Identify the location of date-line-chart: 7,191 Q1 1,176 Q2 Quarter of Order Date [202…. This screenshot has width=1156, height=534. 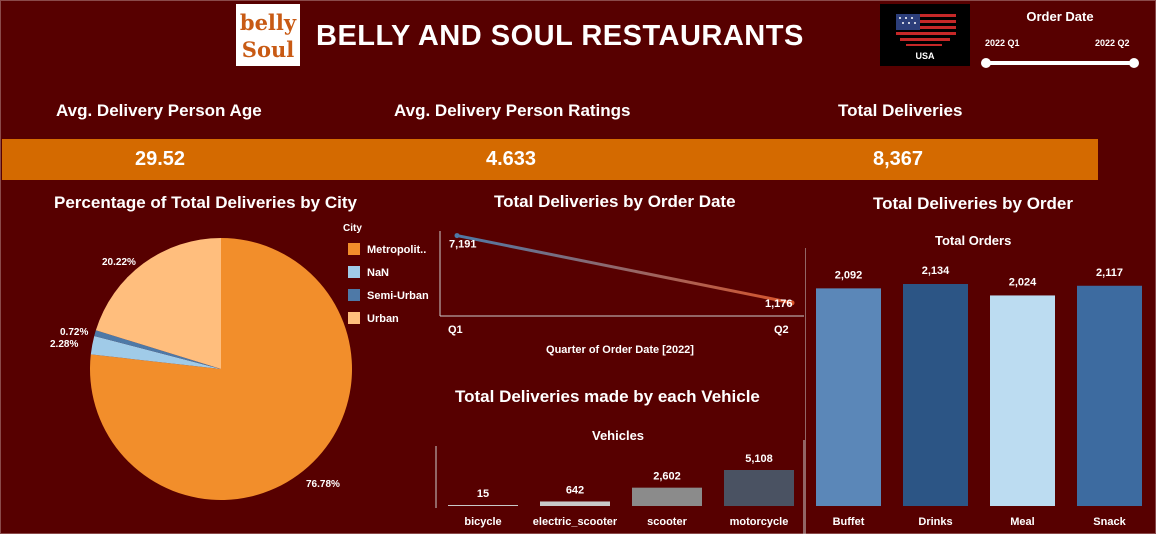
(621, 293).